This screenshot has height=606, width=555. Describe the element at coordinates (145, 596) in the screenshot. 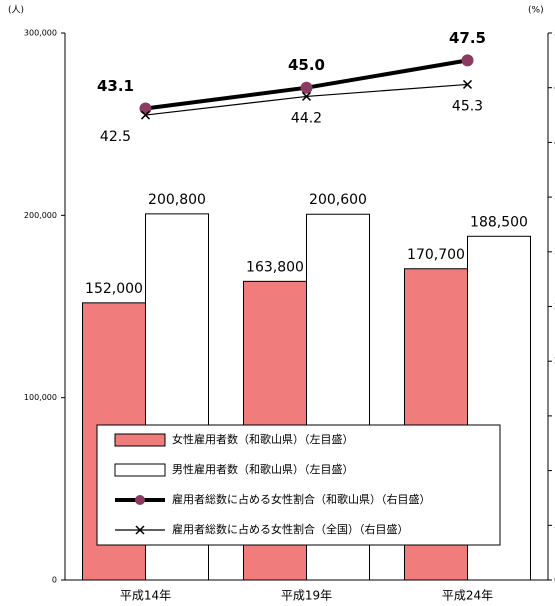

I see `x-tick-label: 平成14年` at that location.